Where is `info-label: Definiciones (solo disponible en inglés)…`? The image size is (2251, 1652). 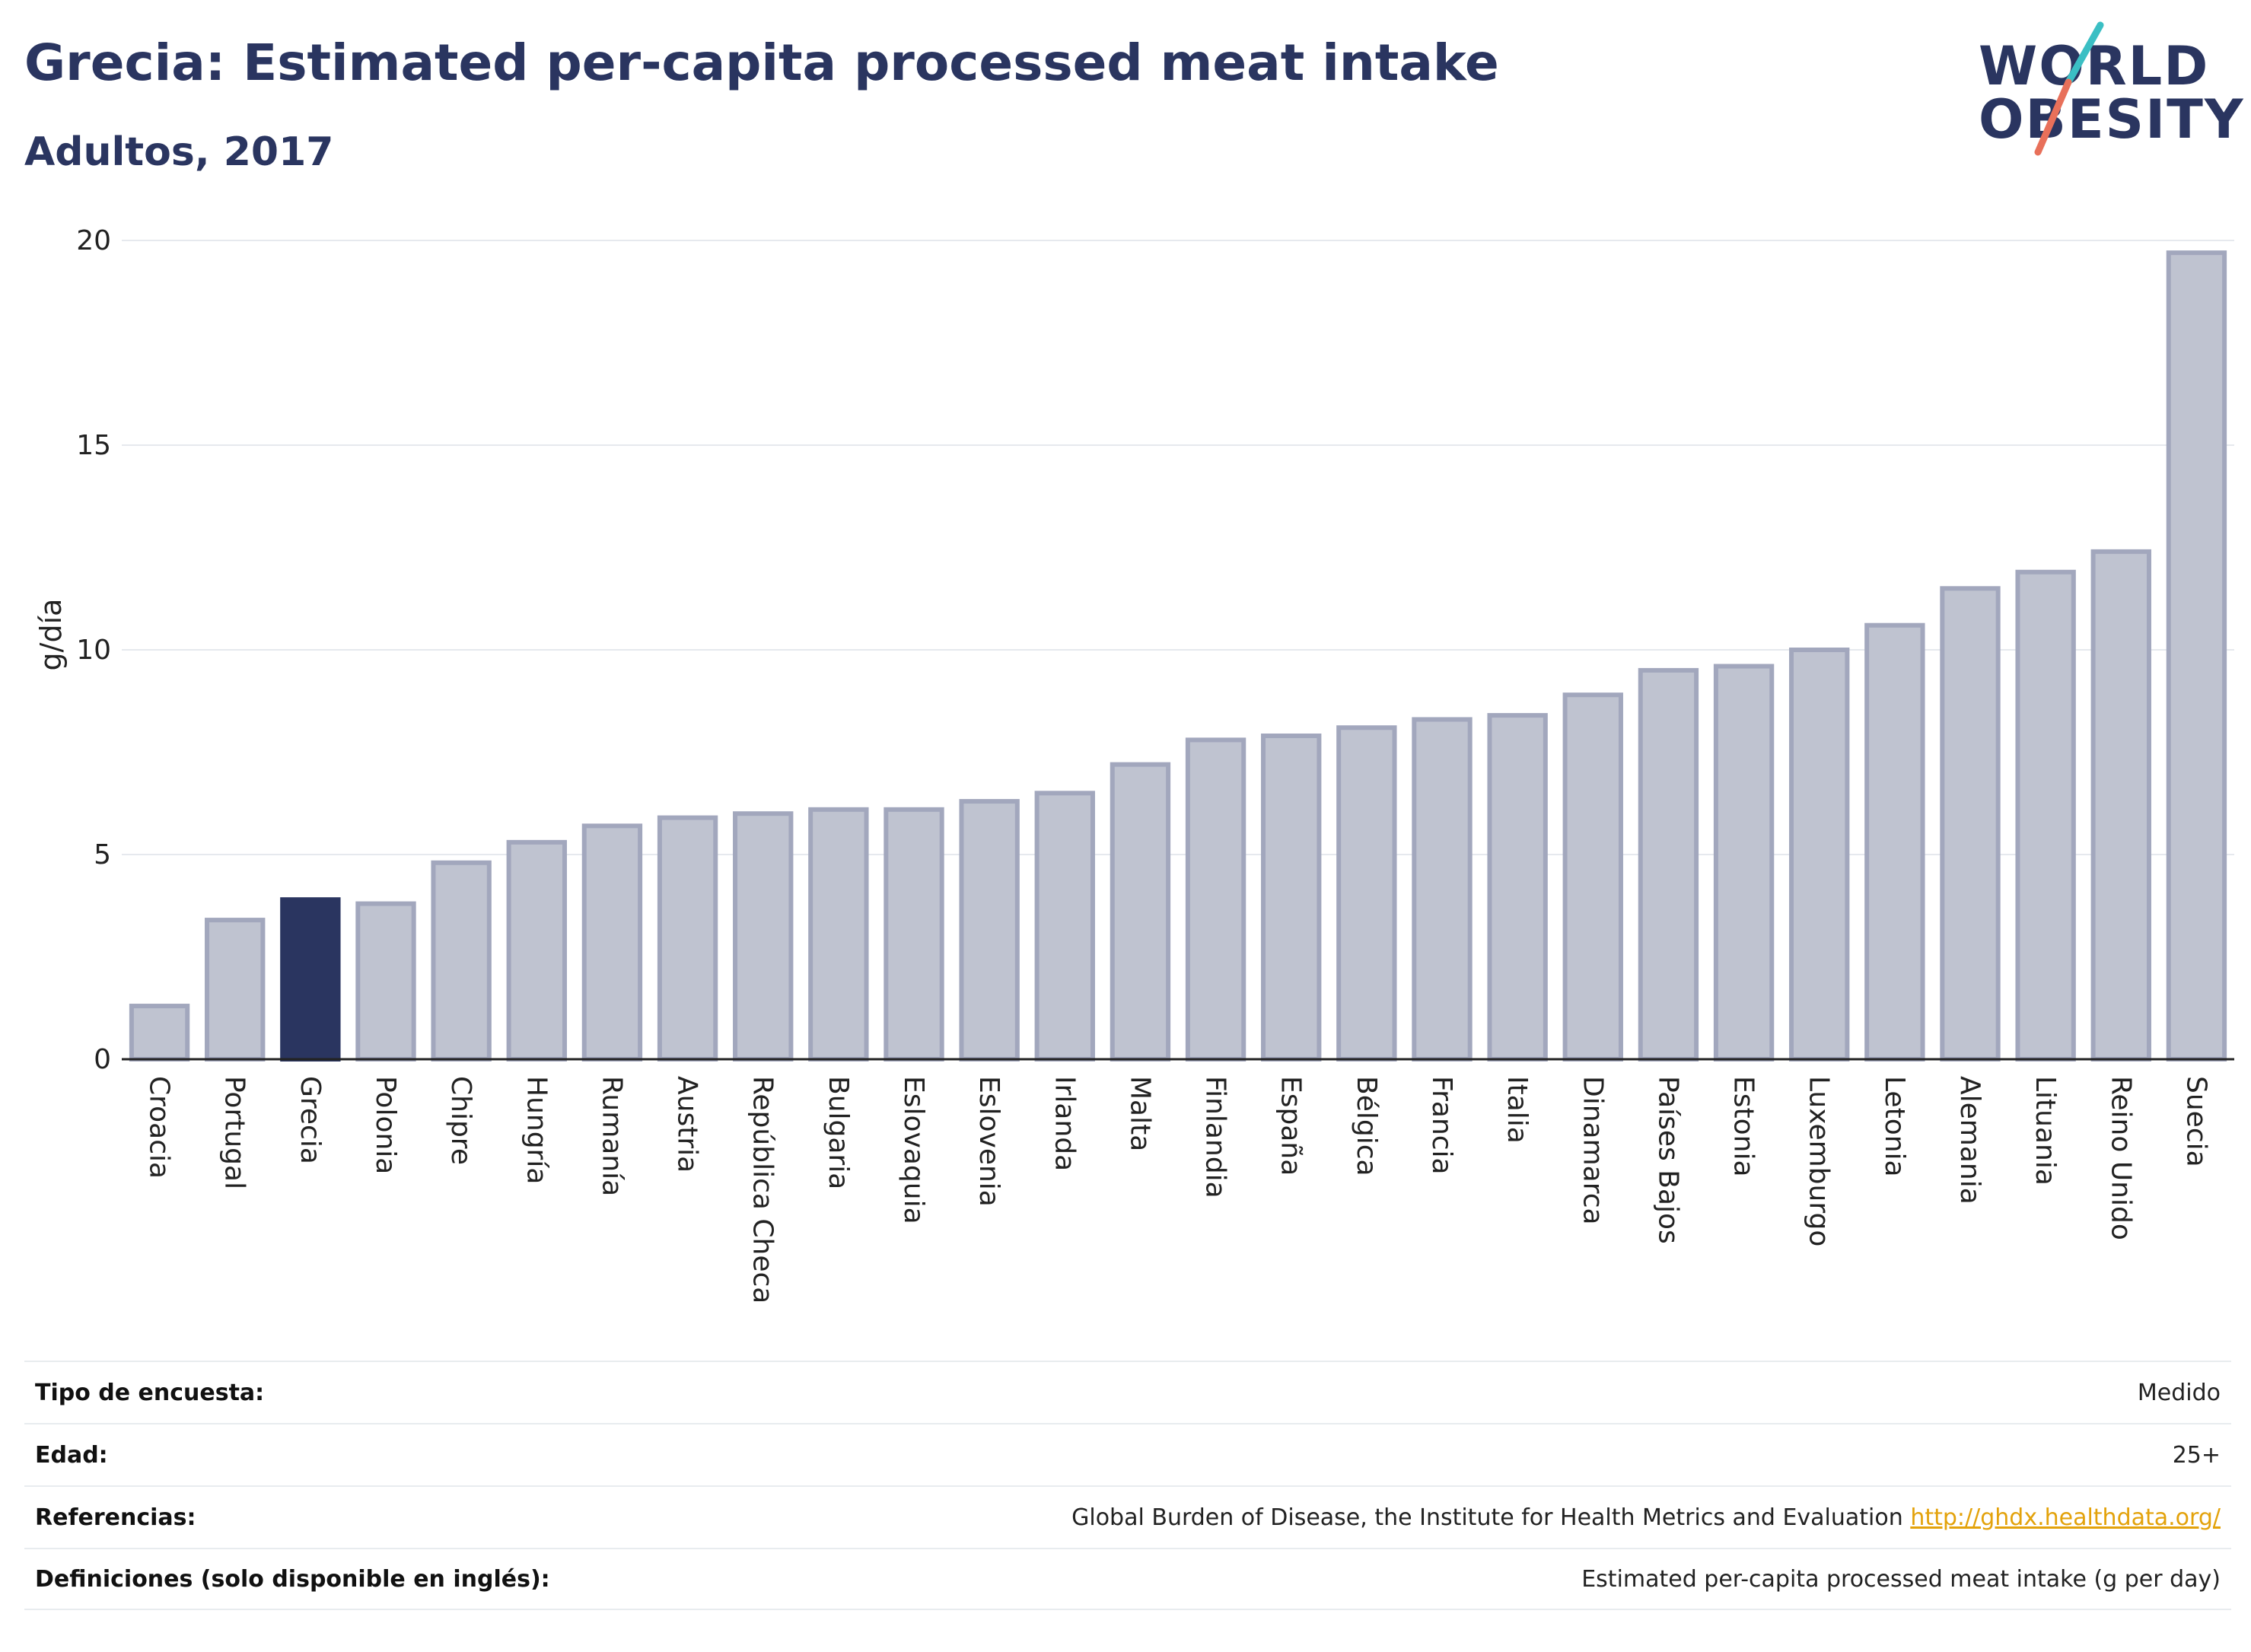 info-label: Definiciones (solo disponible en inglés)… is located at coordinates (292, 1579).